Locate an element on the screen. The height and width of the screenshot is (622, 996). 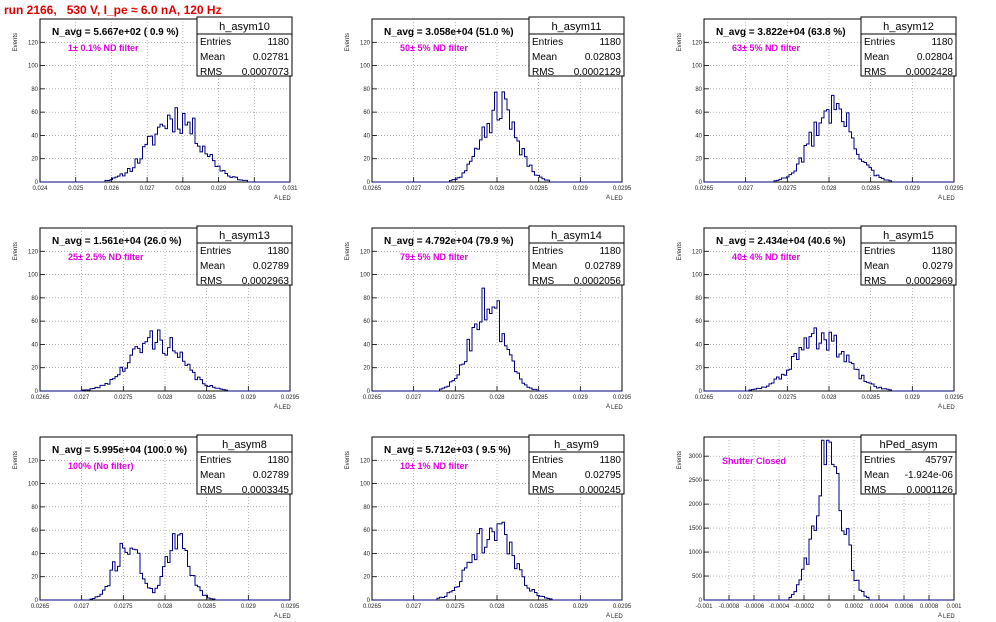
stat-value-rms: 0.000245 is located at coordinates (600, 490).